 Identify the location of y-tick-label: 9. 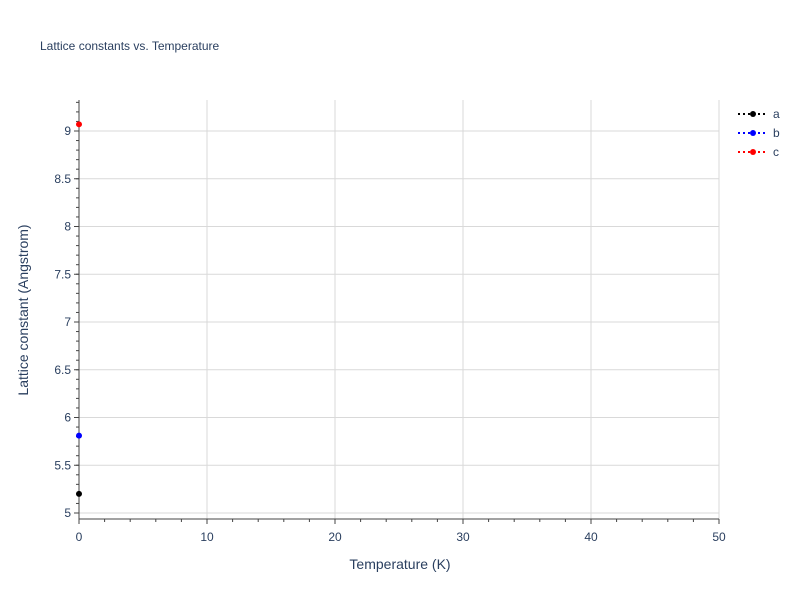
(67, 131).